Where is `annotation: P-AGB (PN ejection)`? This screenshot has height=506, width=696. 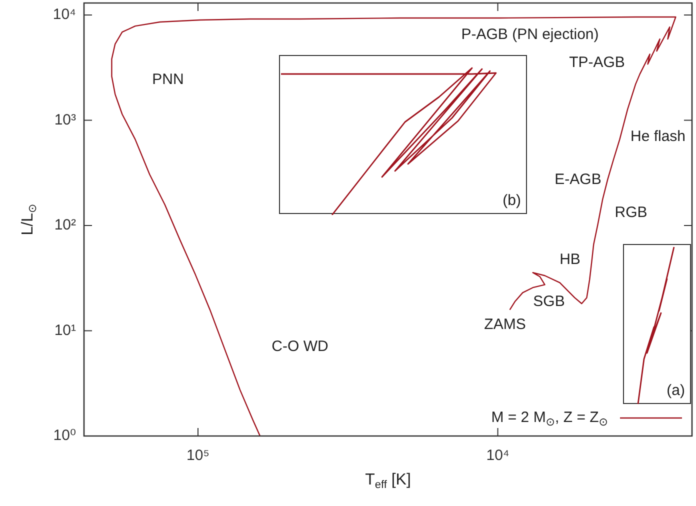 annotation: P-AGB (PN ejection) is located at coordinates (530, 35).